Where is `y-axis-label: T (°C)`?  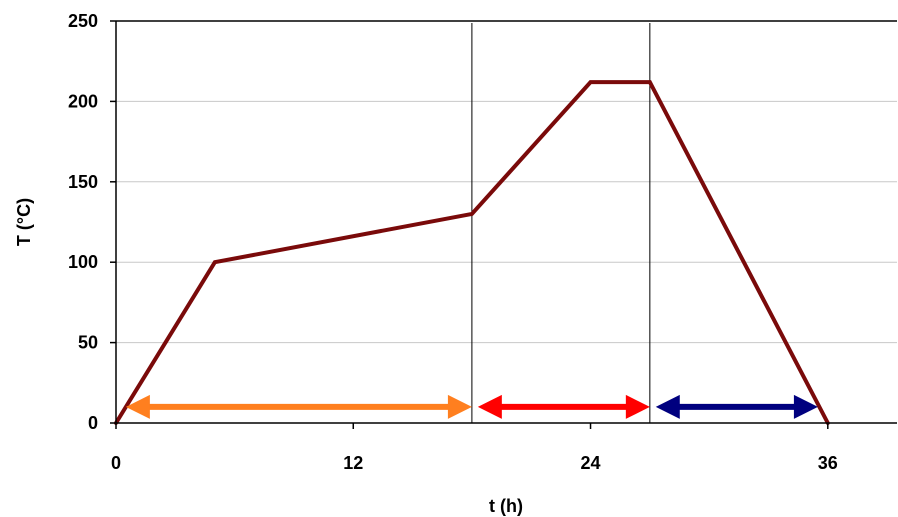 y-axis-label: T (°C) is located at coordinates (24, 222).